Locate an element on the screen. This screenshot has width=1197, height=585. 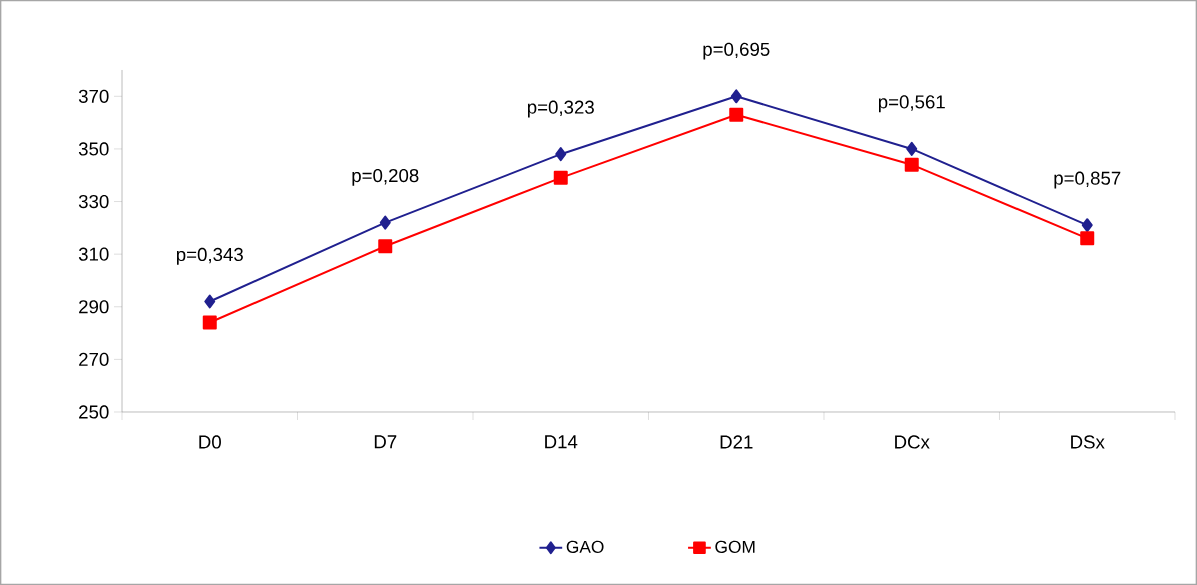
x-tick-label: D21 is located at coordinates (736, 442).